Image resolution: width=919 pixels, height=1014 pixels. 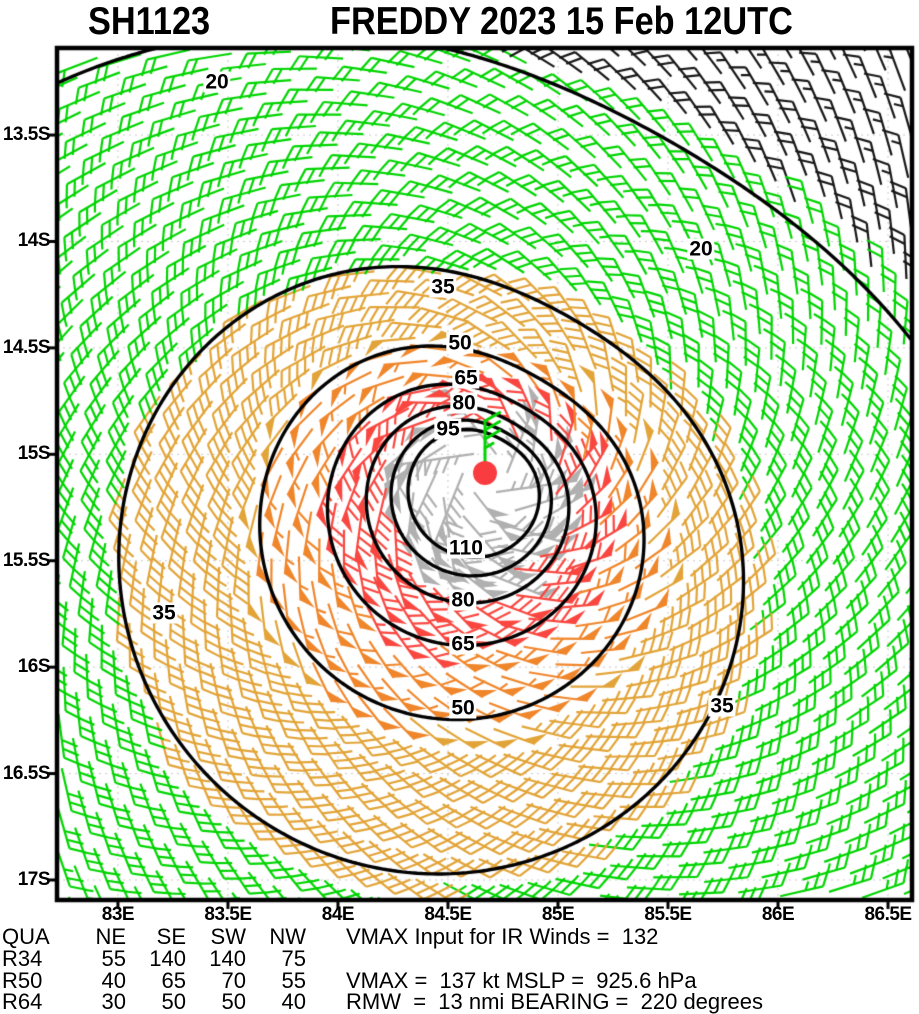 What do you see at coordinates (668, 914) in the screenshot?
I see `lon-tick-label: 85.5E` at bounding box center [668, 914].